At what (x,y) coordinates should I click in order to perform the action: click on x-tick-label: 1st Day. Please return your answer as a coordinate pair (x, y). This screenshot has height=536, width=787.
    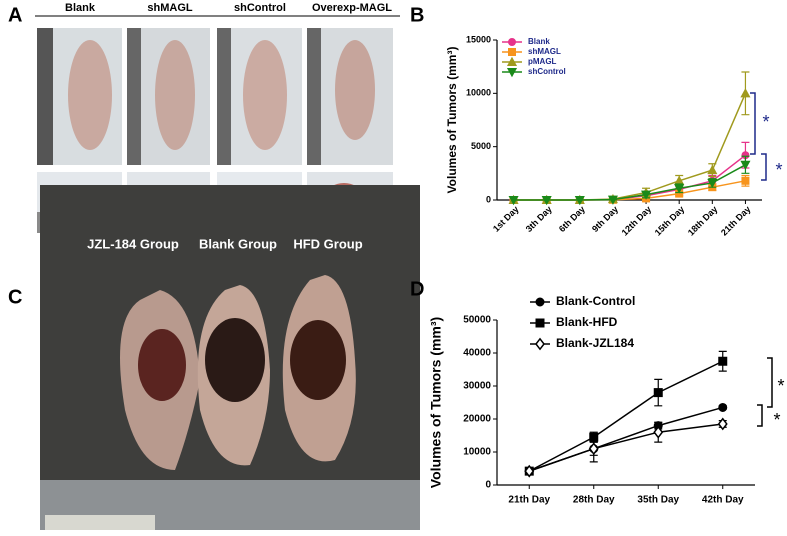
    Looking at the image, I should click on (506, 219).